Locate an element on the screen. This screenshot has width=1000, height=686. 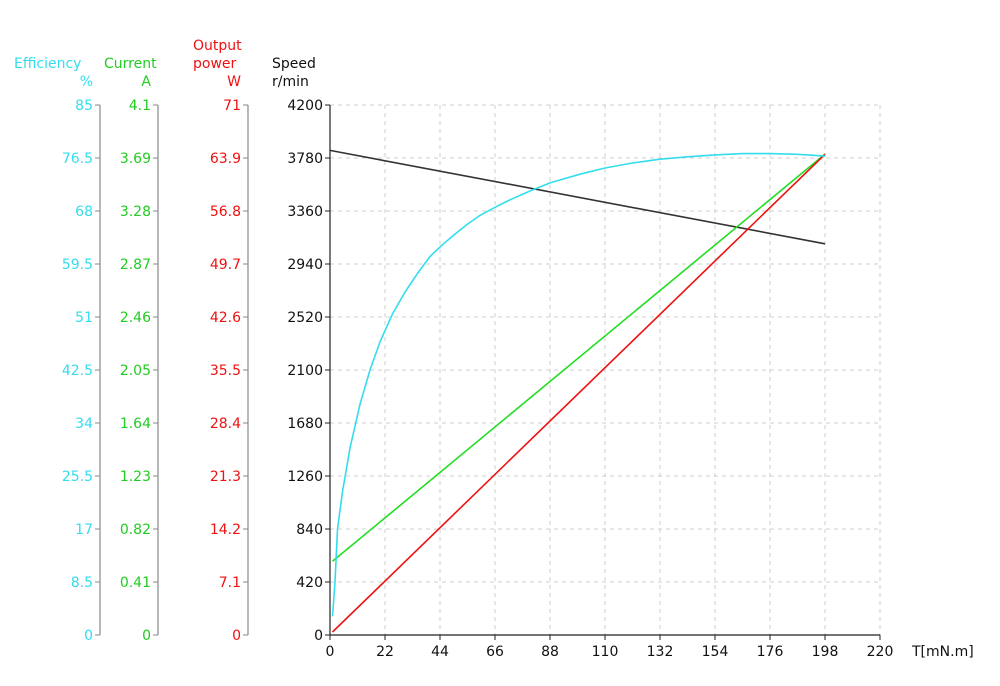
x-tick-label: 132 is located at coordinates (660, 652).